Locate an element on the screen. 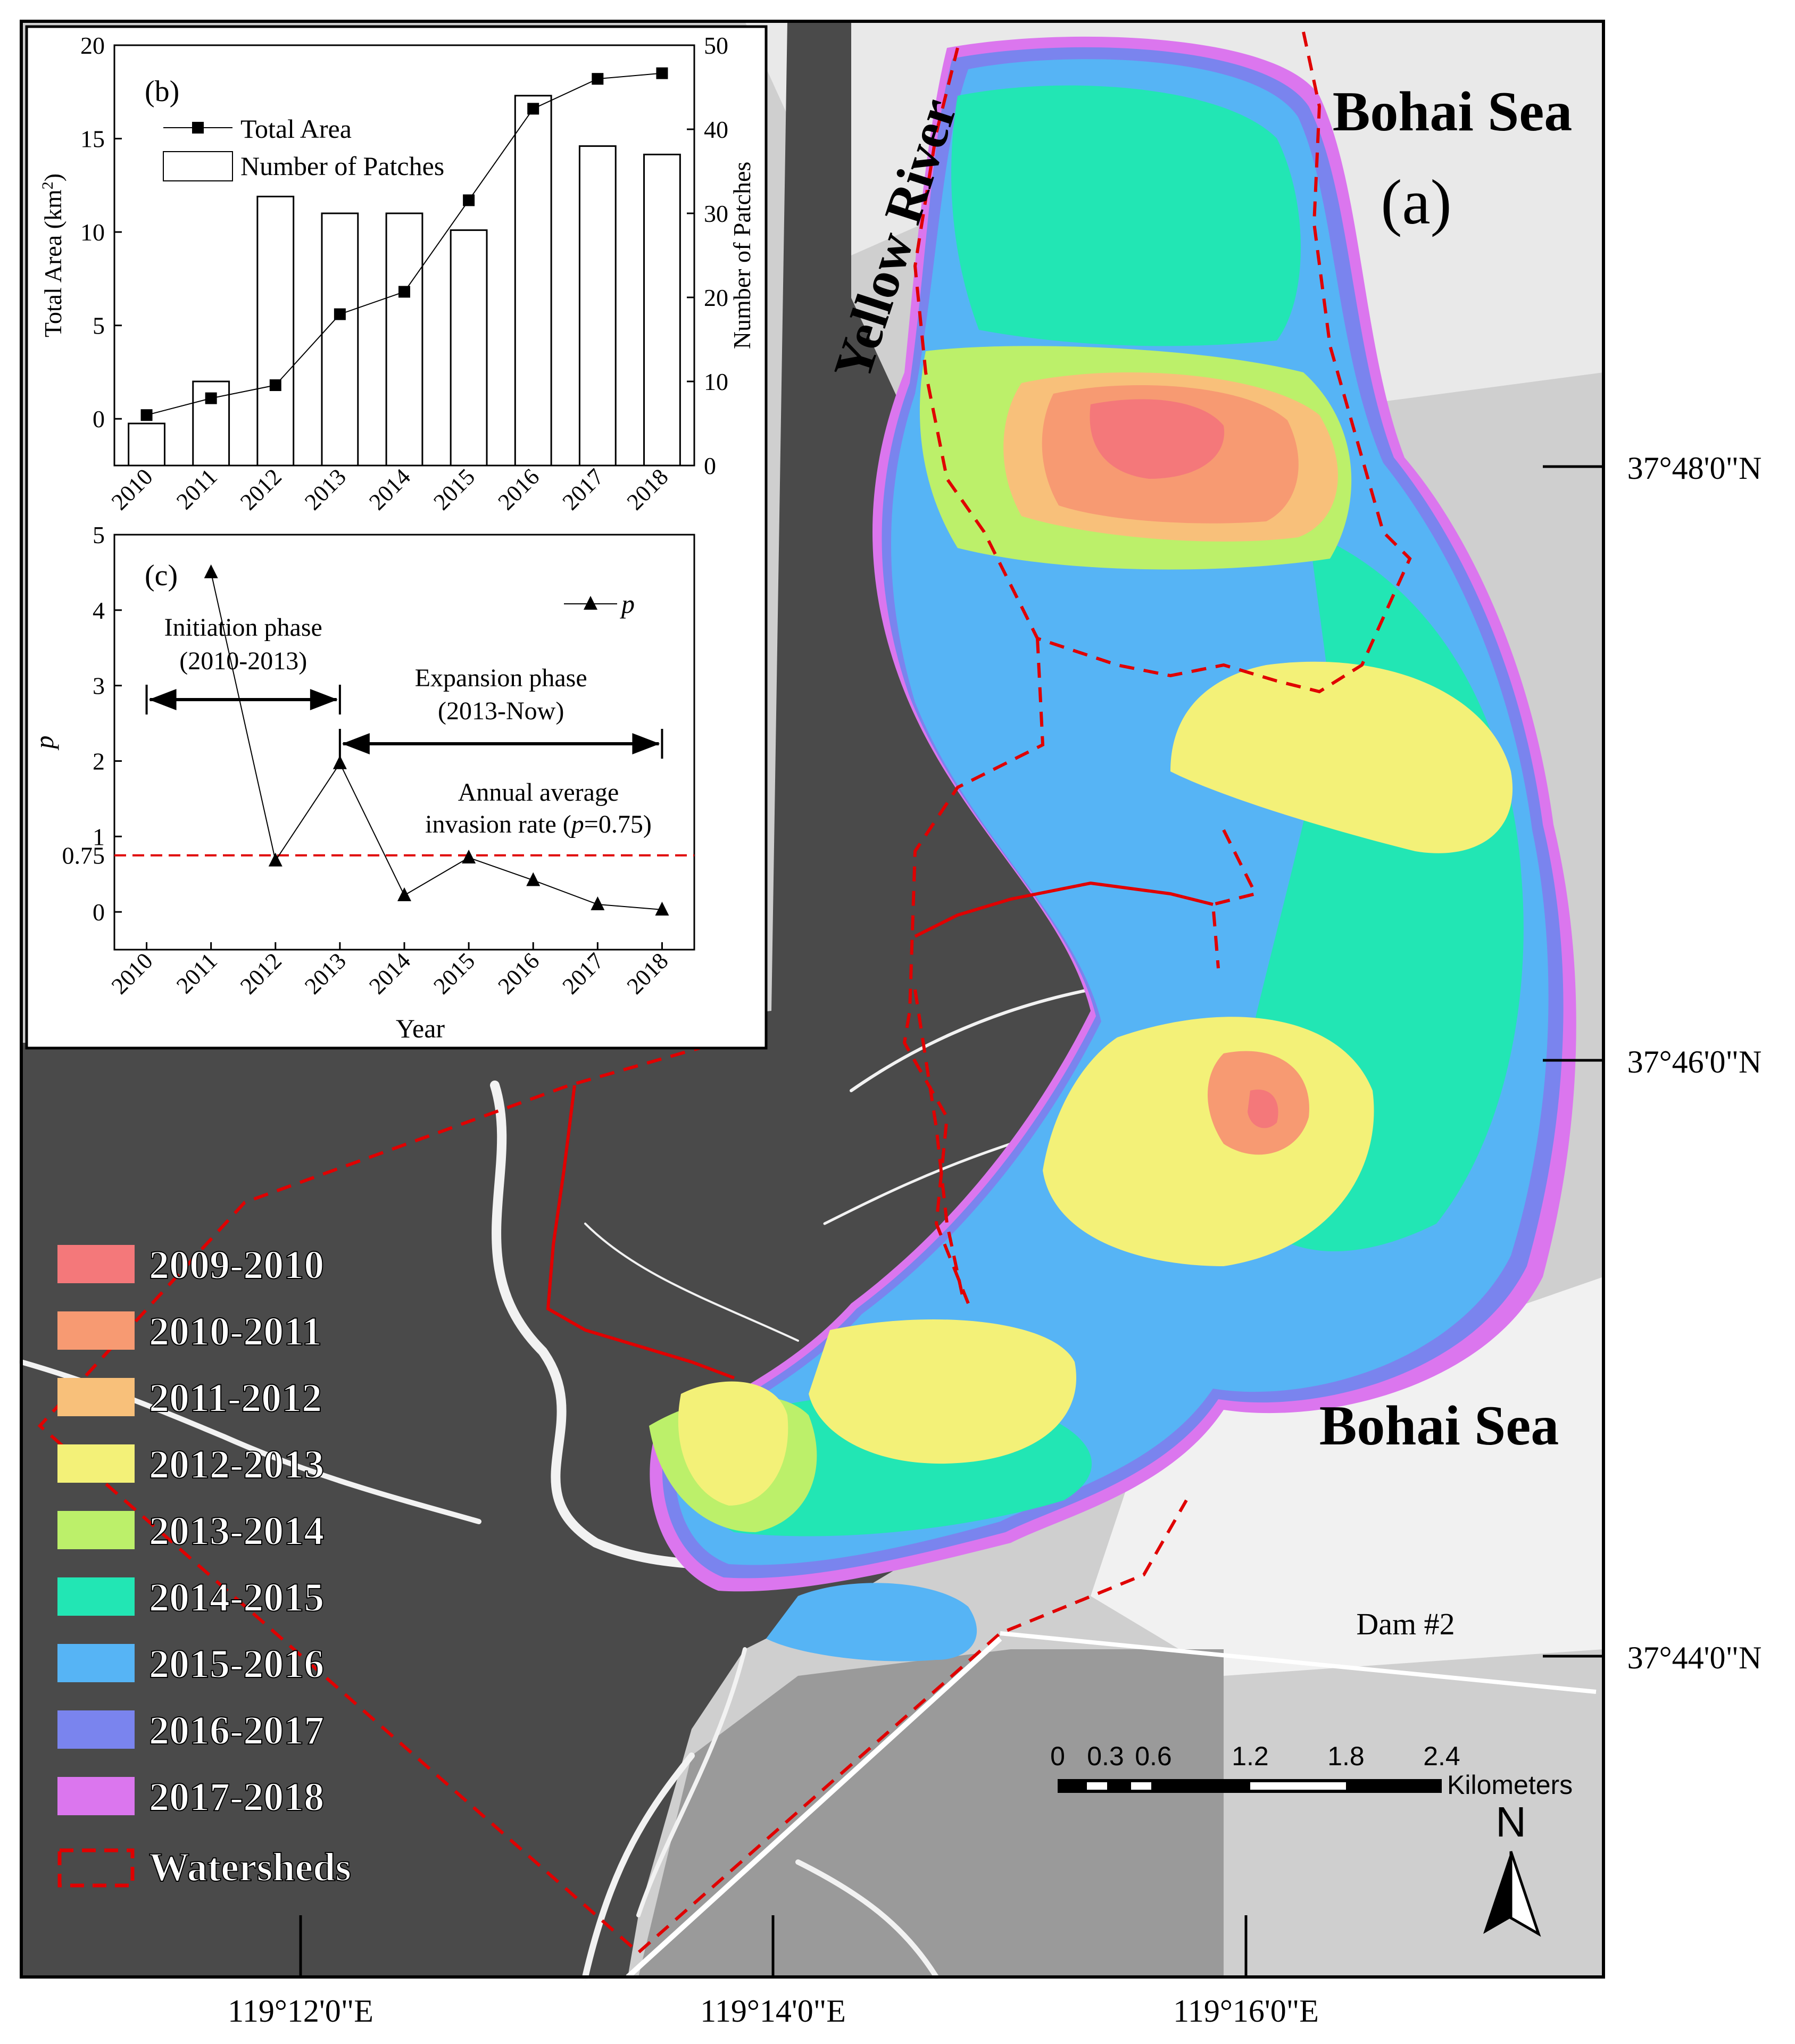  north-arrow-light-half is located at coordinates (1525, 1894).